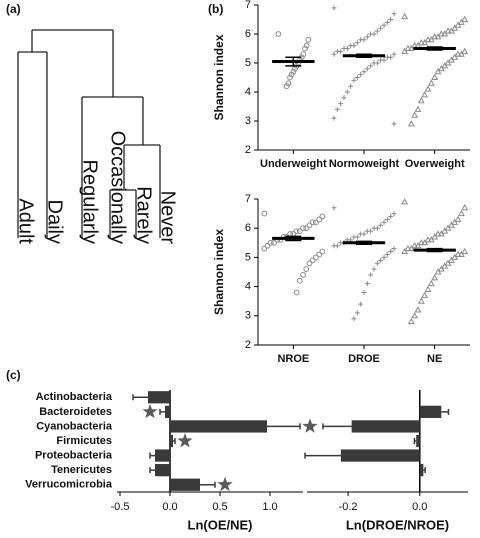 The image size is (480, 538). What do you see at coordinates (144, 215) in the screenshot?
I see `leaf-label: Rarely` at bounding box center [144, 215].